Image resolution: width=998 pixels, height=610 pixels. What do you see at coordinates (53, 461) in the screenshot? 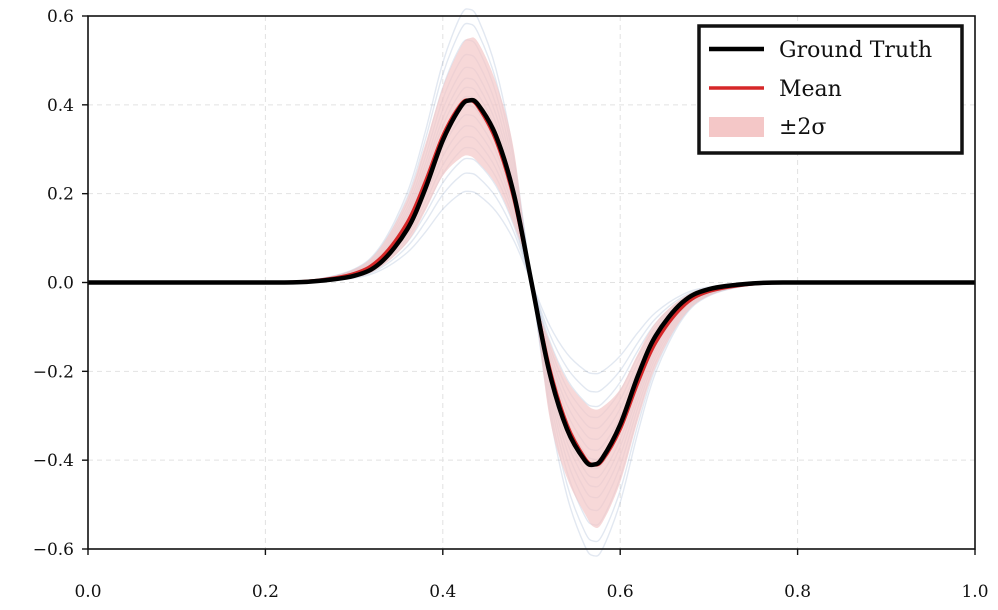
I see `y-tick-label: −0.4` at bounding box center [53, 461].